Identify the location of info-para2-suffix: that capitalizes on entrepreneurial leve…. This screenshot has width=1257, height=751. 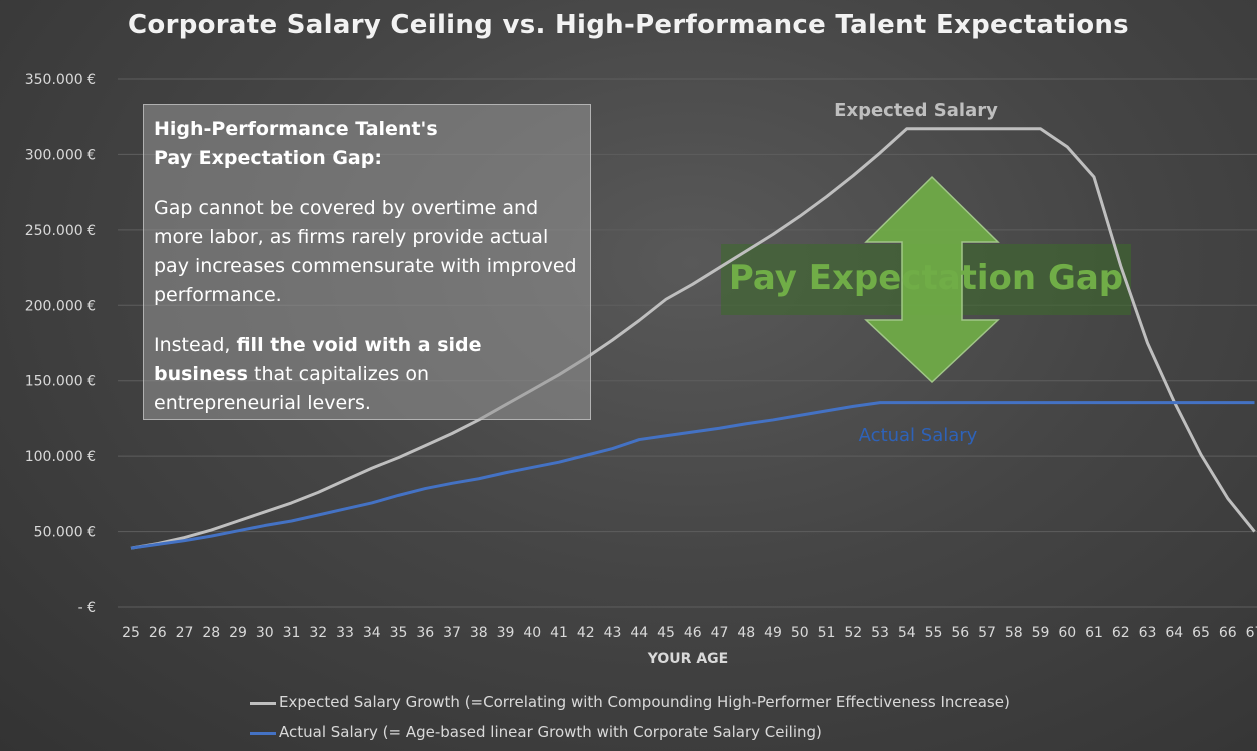
(291, 388).